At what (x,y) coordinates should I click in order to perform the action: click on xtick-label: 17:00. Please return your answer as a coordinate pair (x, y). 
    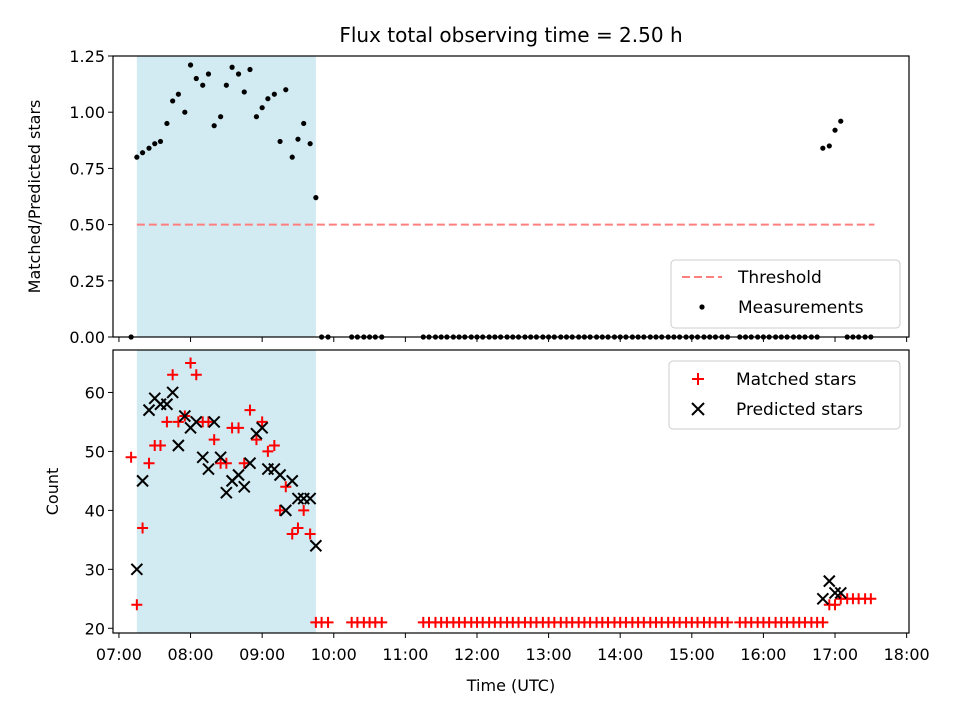
    Looking at the image, I should click on (835, 654).